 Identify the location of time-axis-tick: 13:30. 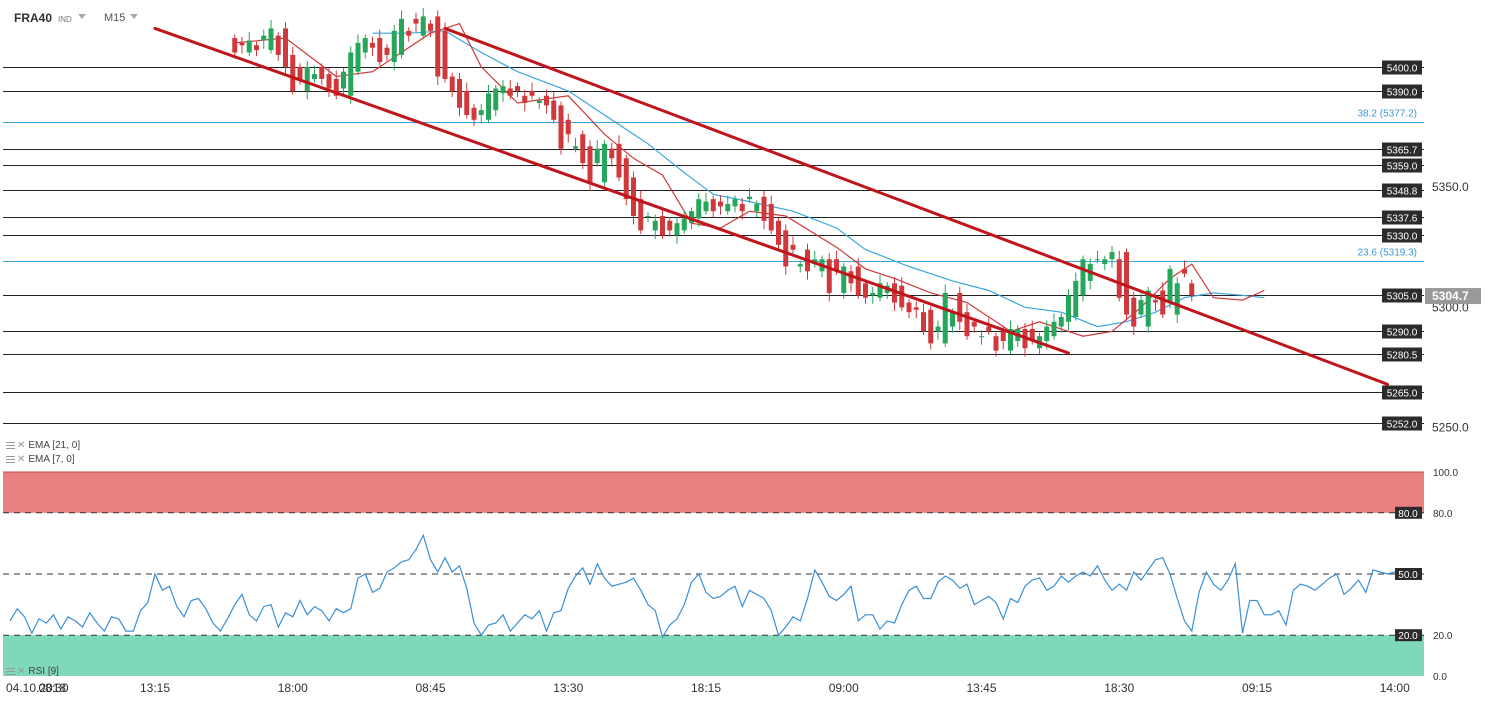
(568, 688).